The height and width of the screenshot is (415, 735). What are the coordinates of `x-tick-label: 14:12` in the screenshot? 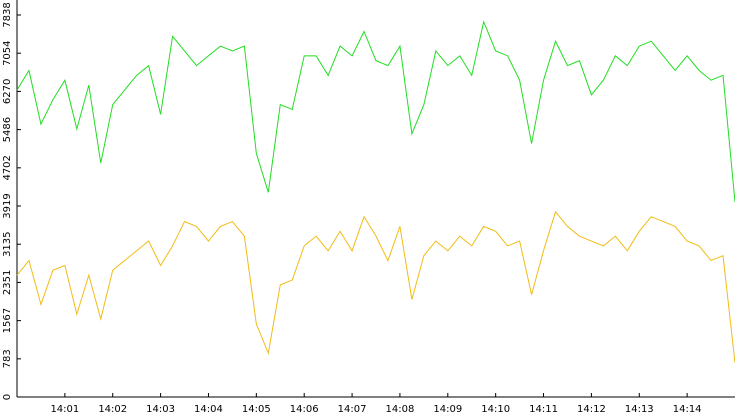 It's located at (591, 409).